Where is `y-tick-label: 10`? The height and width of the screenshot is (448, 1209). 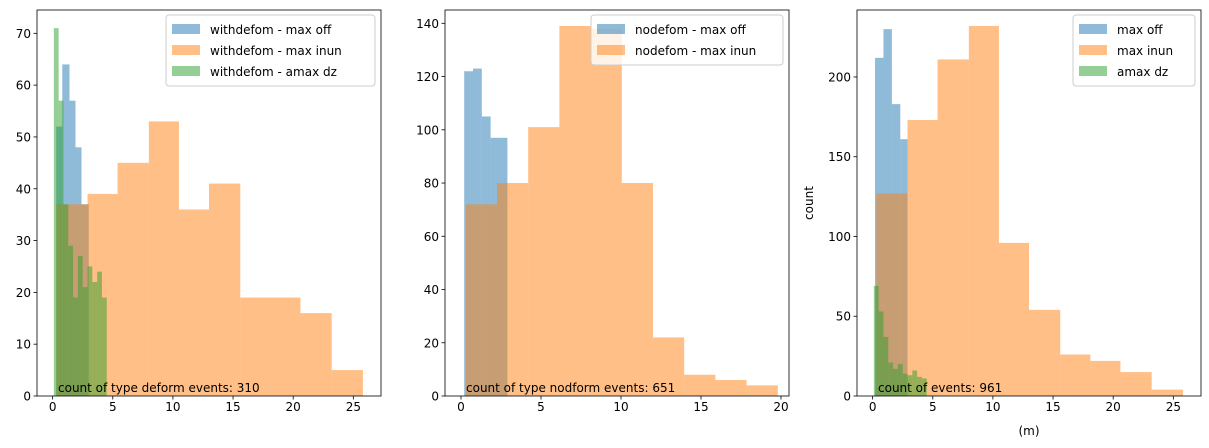
y-tick-label: 10 is located at coordinates (23, 345).